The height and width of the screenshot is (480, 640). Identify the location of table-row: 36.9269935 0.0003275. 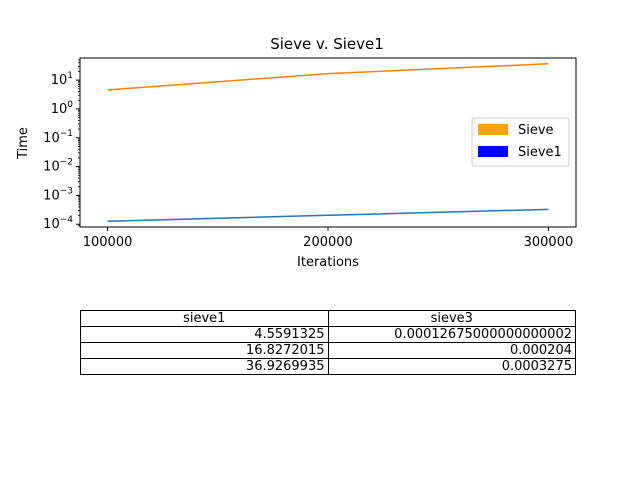
(328, 366).